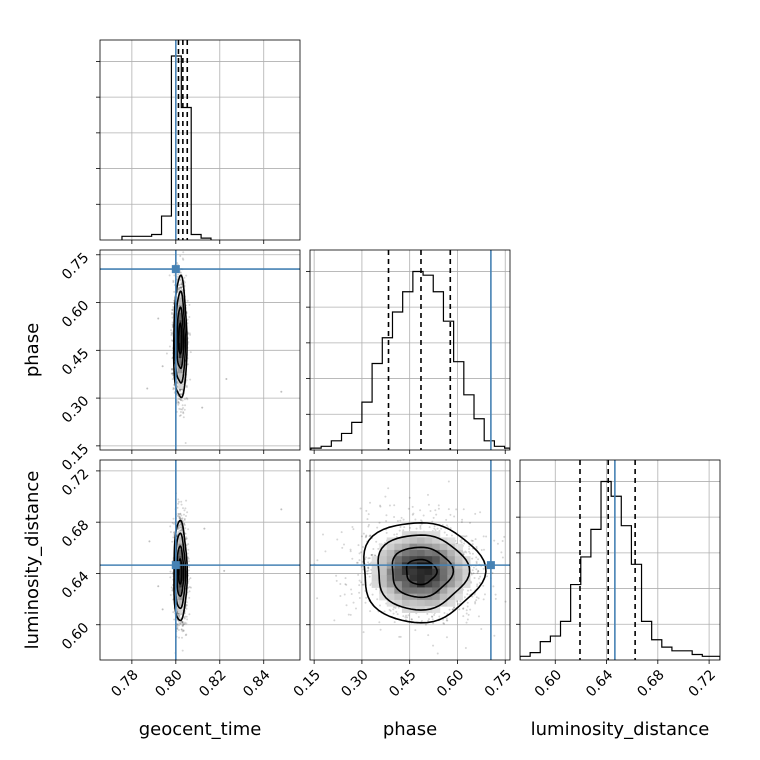 This screenshot has width=760, height=760. Describe the element at coordinates (548, 683) in the screenshot. I see `x-tick-label: 0.60` at that location.